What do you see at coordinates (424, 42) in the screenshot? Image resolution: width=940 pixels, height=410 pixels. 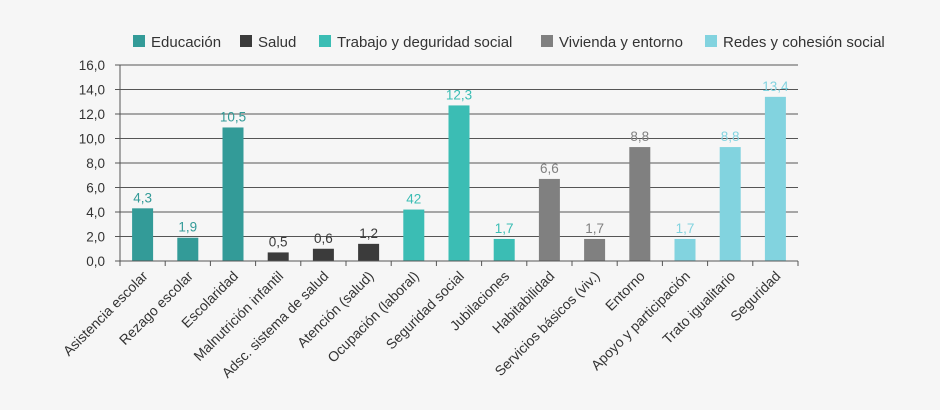 I see `legend-label: Trabajo y deguridad social` at bounding box center [424, 42].